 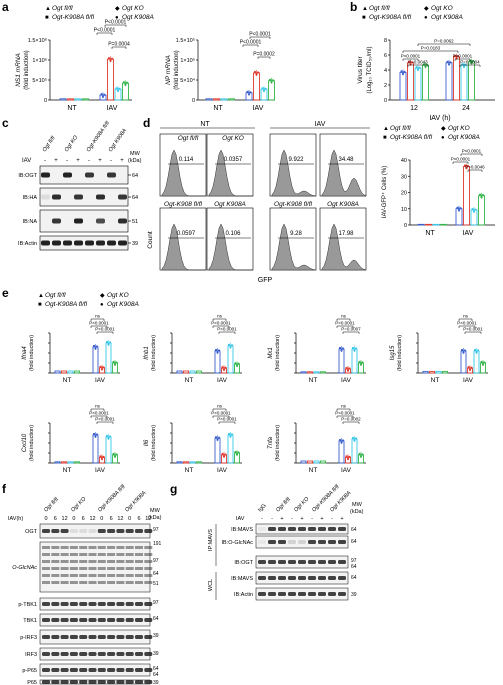 I want to click on legend-marker: ■, so click(x=40, y=305).